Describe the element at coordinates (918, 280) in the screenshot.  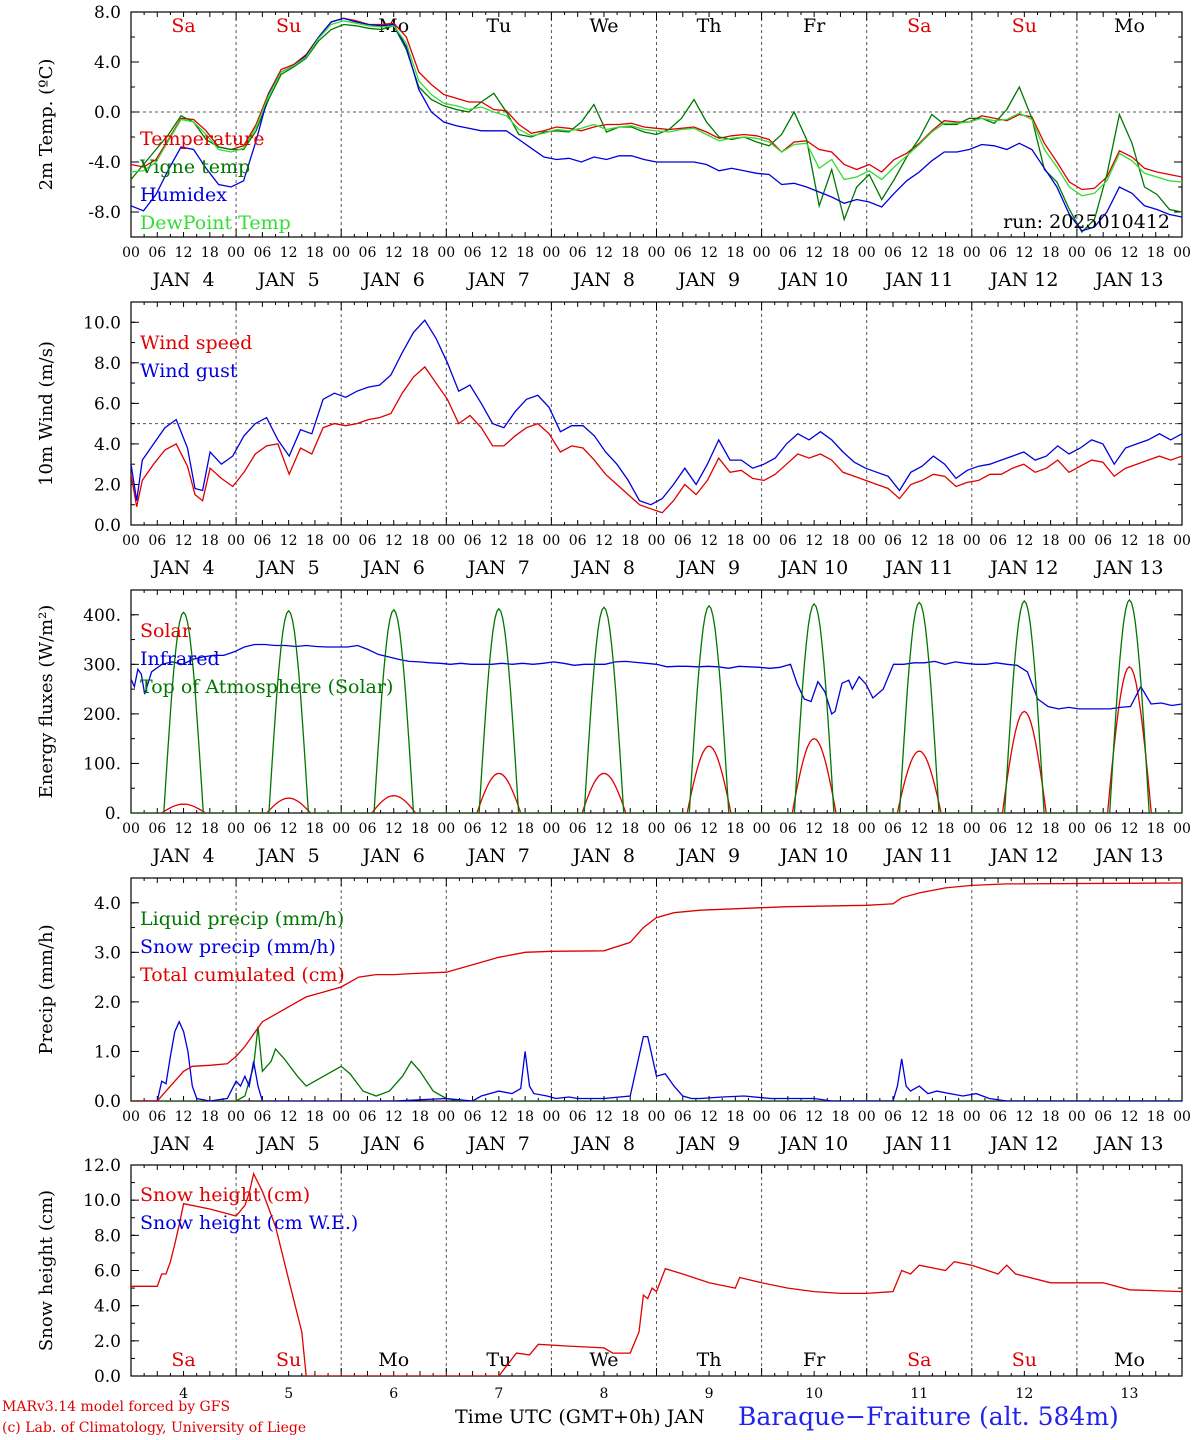
I see `x-date-label: JAN 11` at that location.